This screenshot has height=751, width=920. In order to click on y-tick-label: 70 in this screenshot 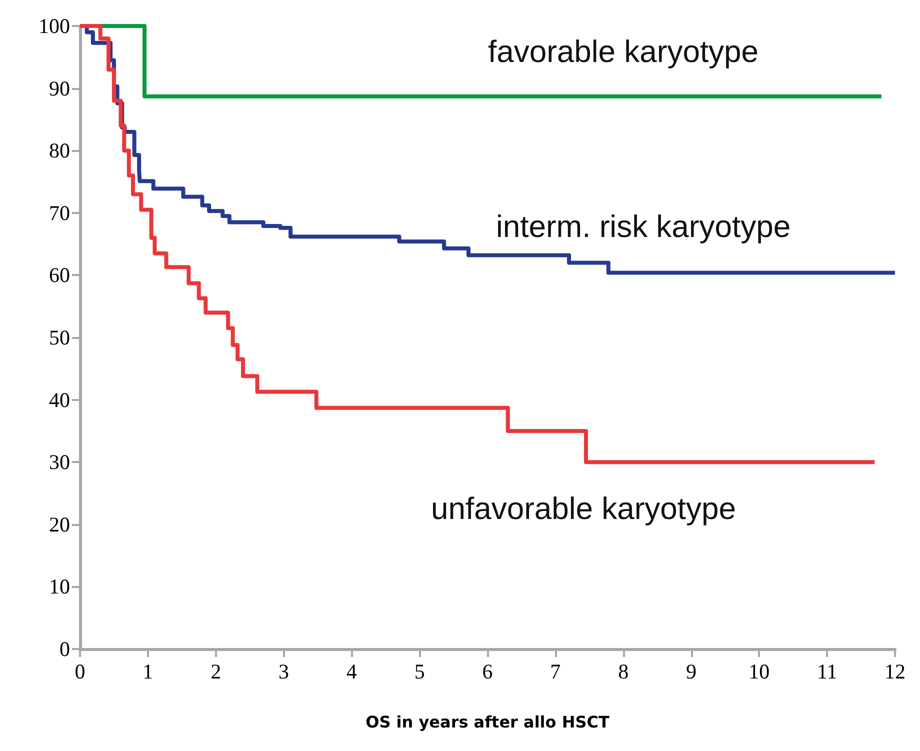, I will do `click(59, 212)`.